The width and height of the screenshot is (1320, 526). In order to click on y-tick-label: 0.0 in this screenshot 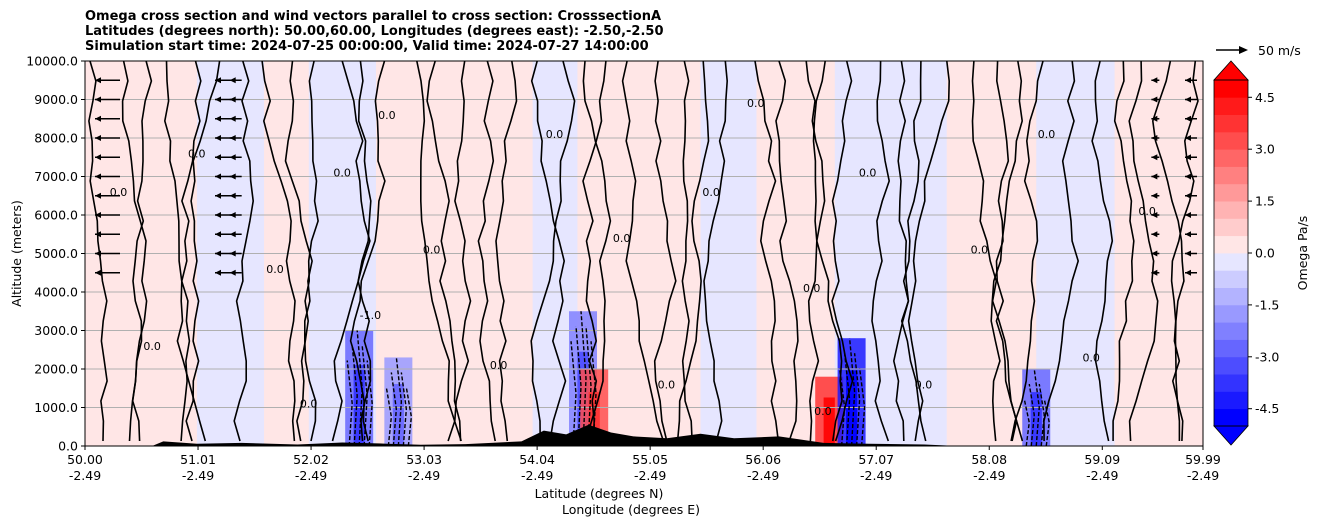, I will do `click(68, 446)`.